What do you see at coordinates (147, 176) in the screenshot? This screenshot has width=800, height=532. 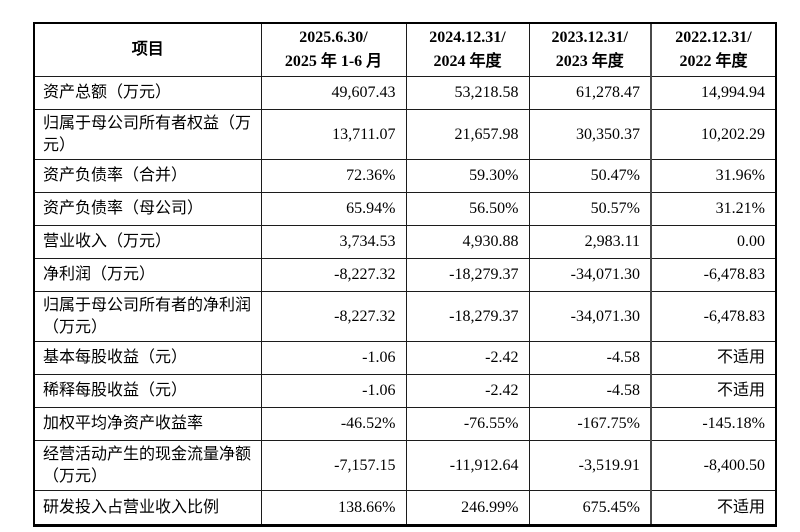 I see `row-label: 资产负债率（合并）` at bounding box center [147, 176].